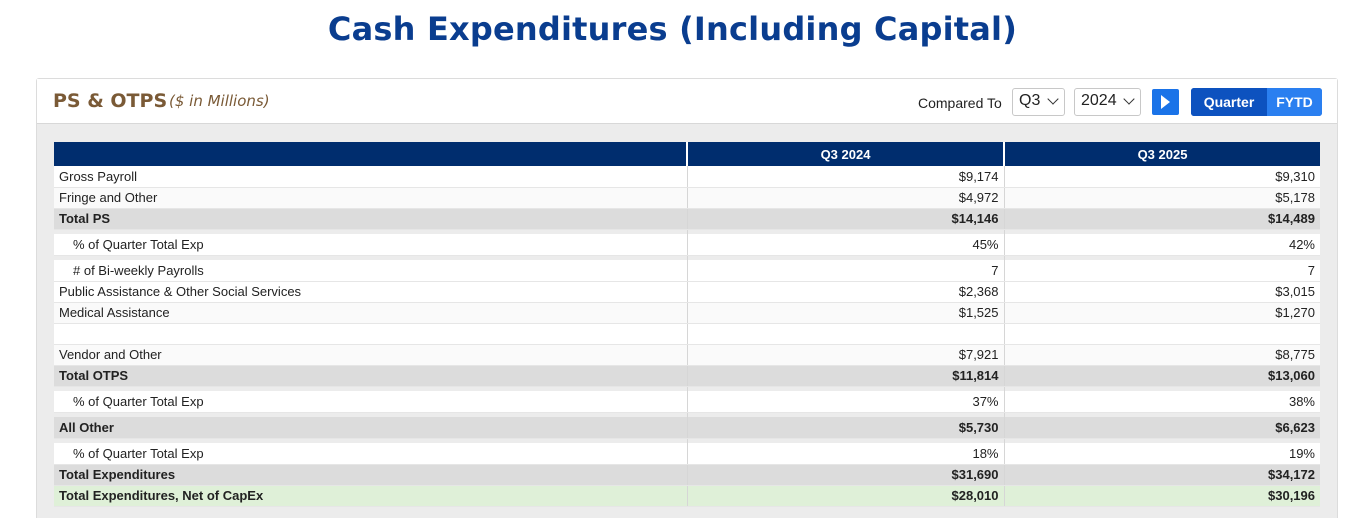  I want to click on table-row: Vendor and Other $7,921 $8,775, so click(687, 355).